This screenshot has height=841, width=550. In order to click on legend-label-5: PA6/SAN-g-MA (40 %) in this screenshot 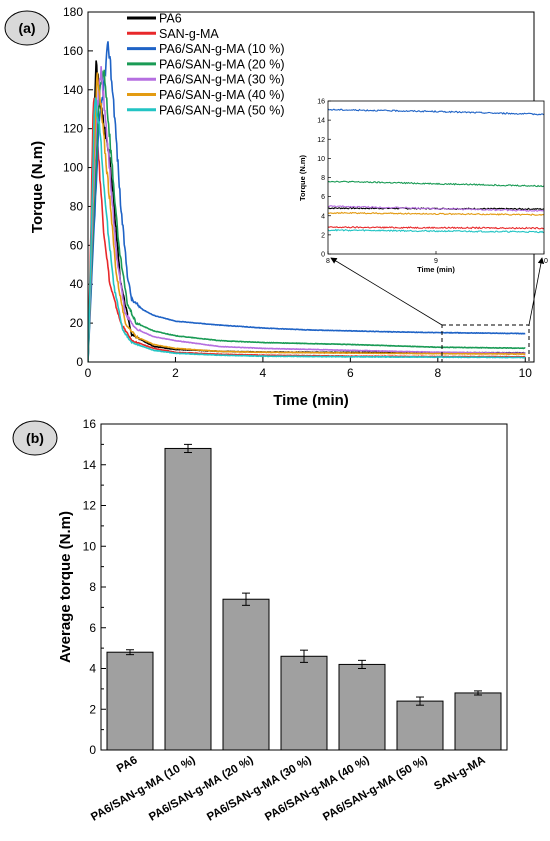, I will do `click(222, 95)`.